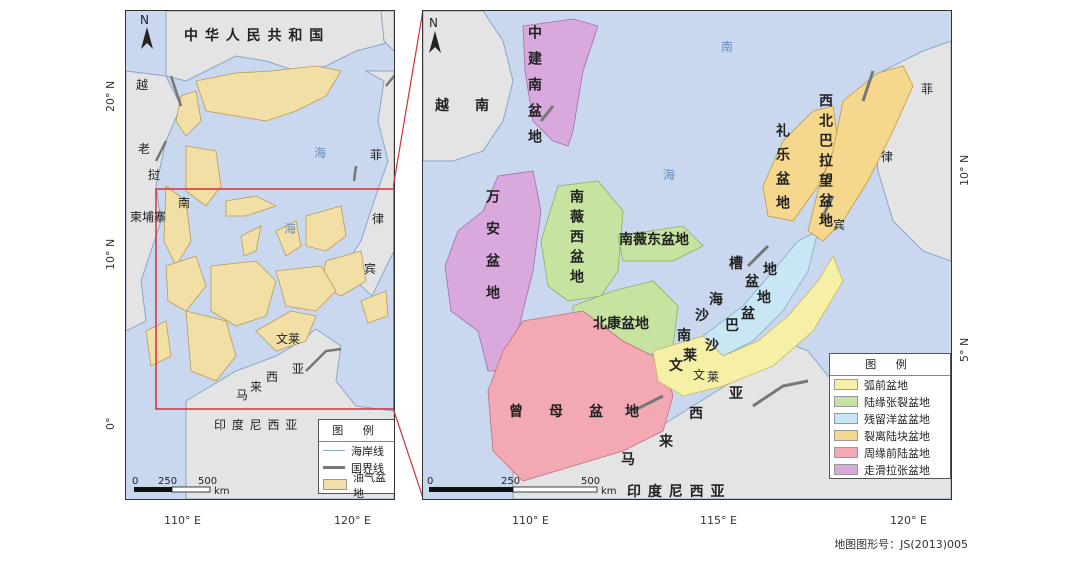  Describe the element at coordinates (699, 375) in the screenshot. I see `brunei-label-3: 文` at that location.